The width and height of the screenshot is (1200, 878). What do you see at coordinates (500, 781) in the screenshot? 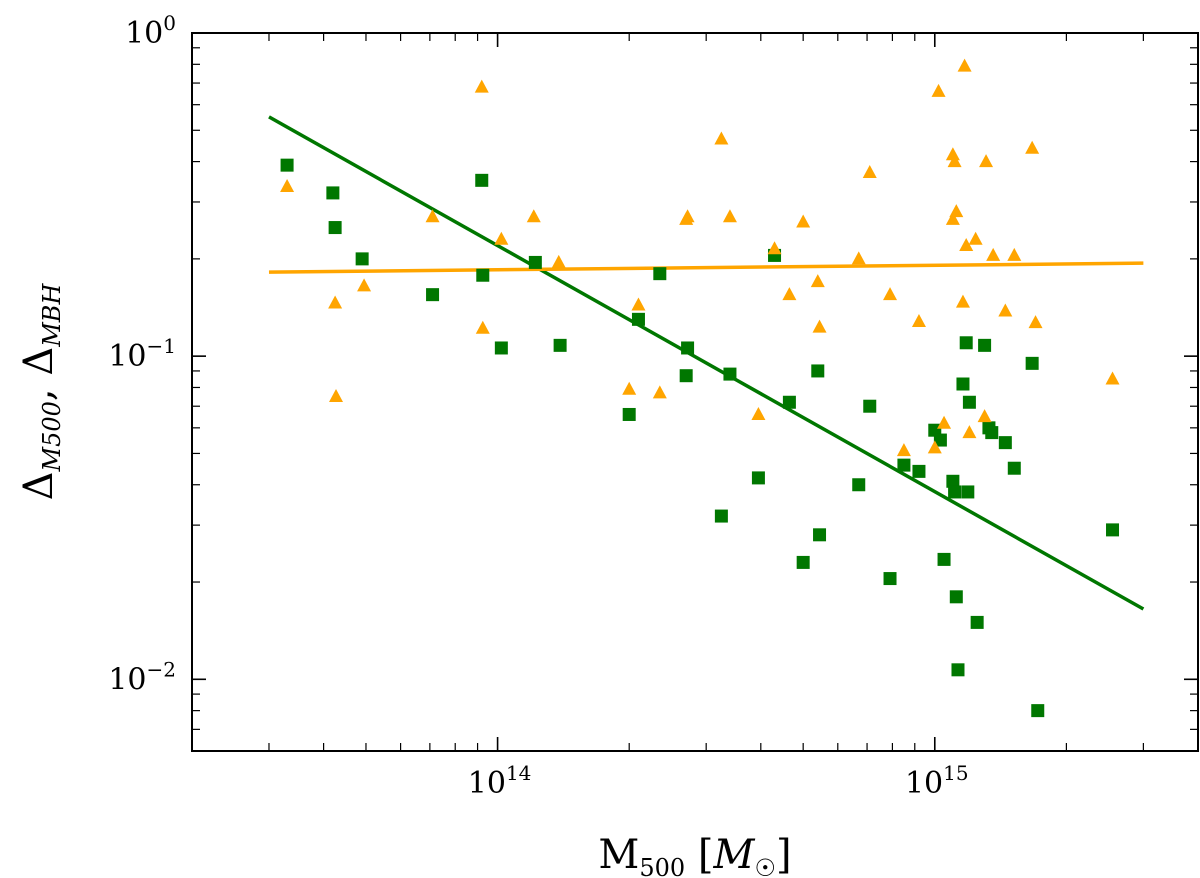
I see `x-tick-label: 1014` at bounding box center [500, 781].